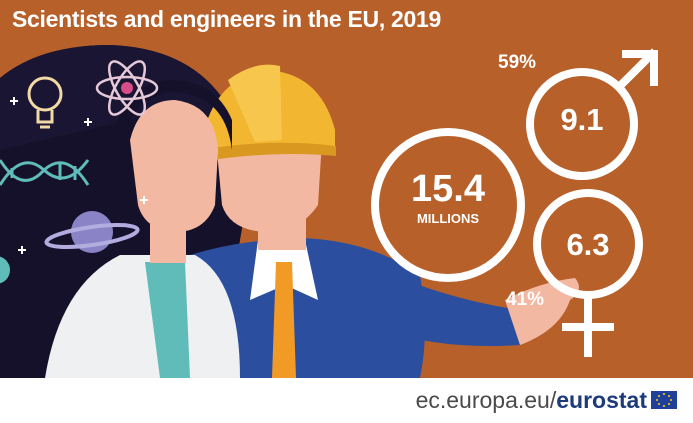 The height and width of the screenshot is (423, 693). What do you see at coordinates (45, 102) in the screenshot?
I see `light-bulb-icon` at bounding box center [45, 102].